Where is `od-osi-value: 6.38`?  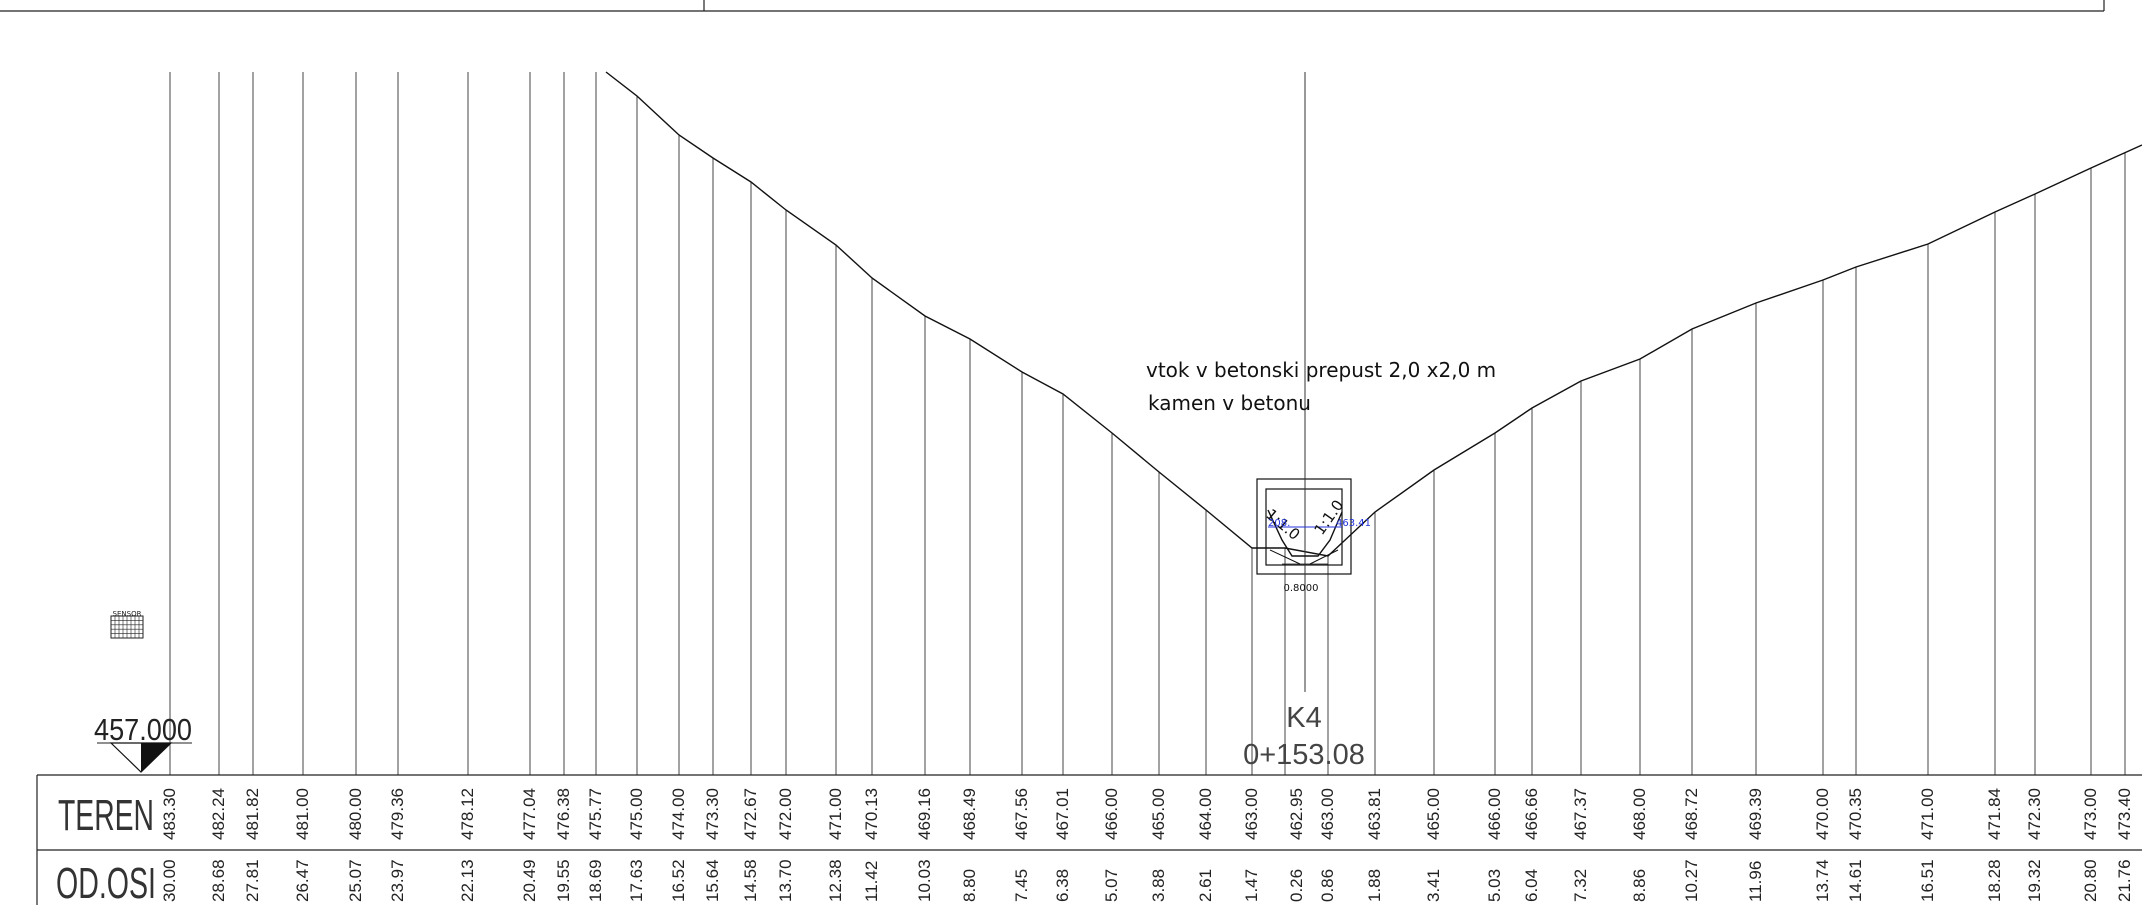 od-osi-value: 6.38 is located at coordinates (1062, 885).